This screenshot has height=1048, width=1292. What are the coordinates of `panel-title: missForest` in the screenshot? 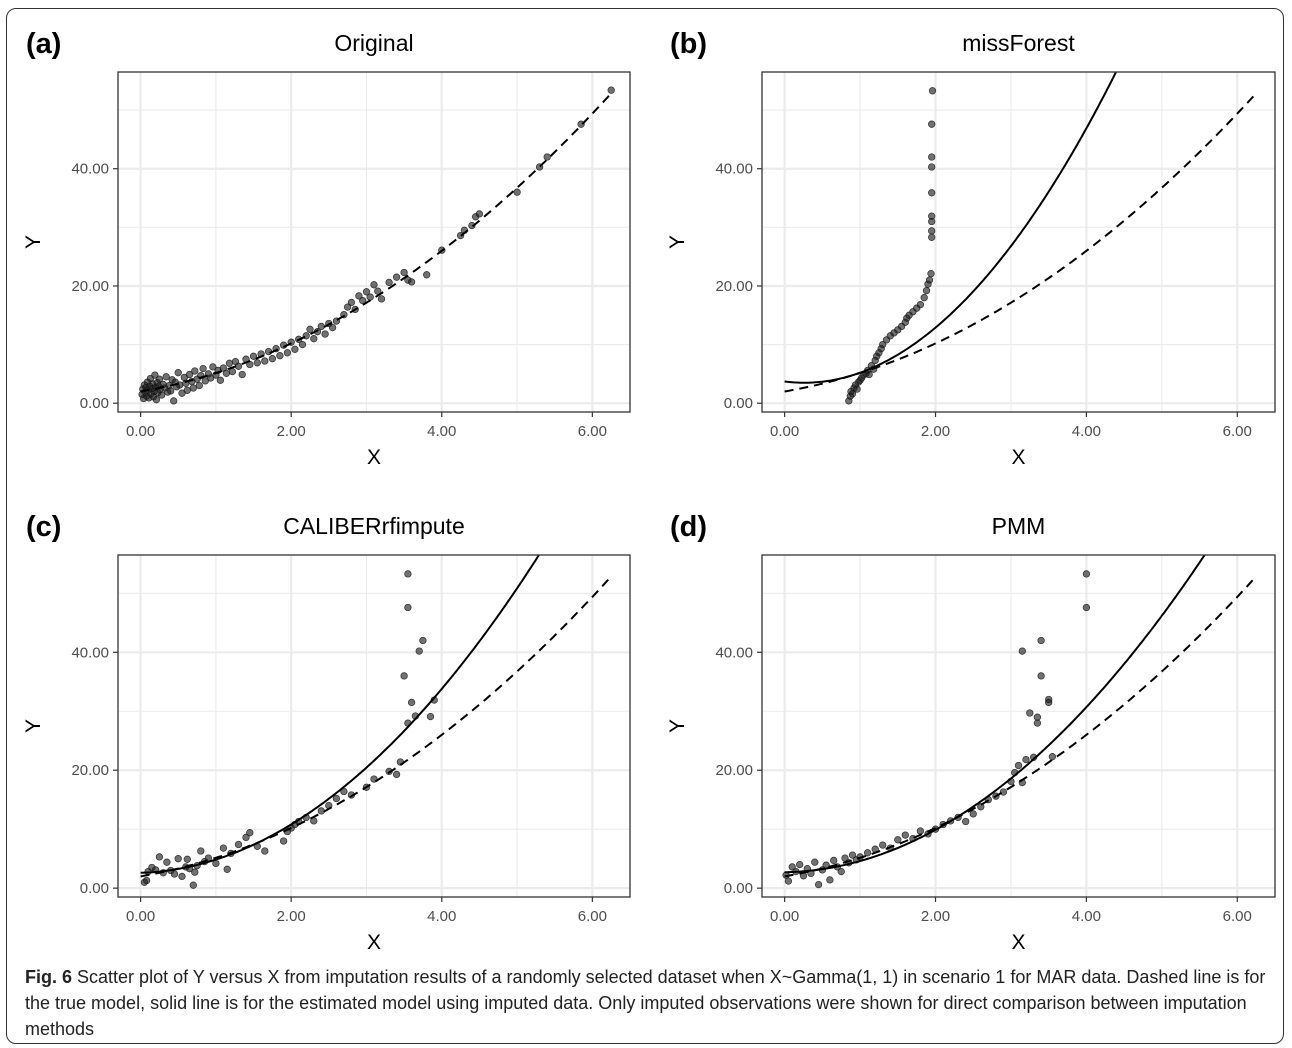 It's located at (1018, 43).